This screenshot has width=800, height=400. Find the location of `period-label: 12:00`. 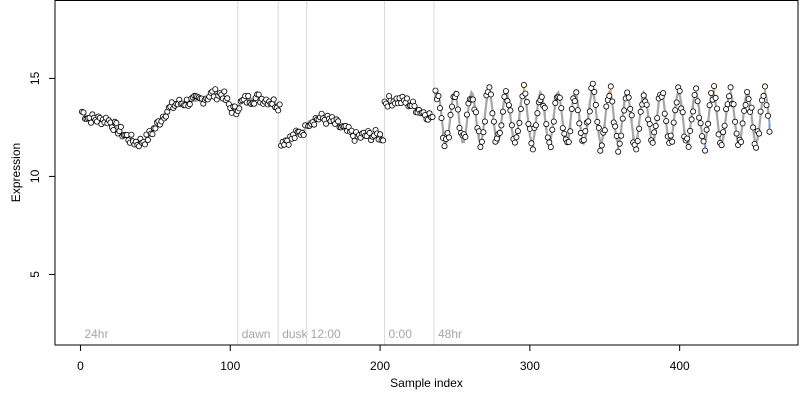

period-label: 12:00 is located at coordinates (326, 334).